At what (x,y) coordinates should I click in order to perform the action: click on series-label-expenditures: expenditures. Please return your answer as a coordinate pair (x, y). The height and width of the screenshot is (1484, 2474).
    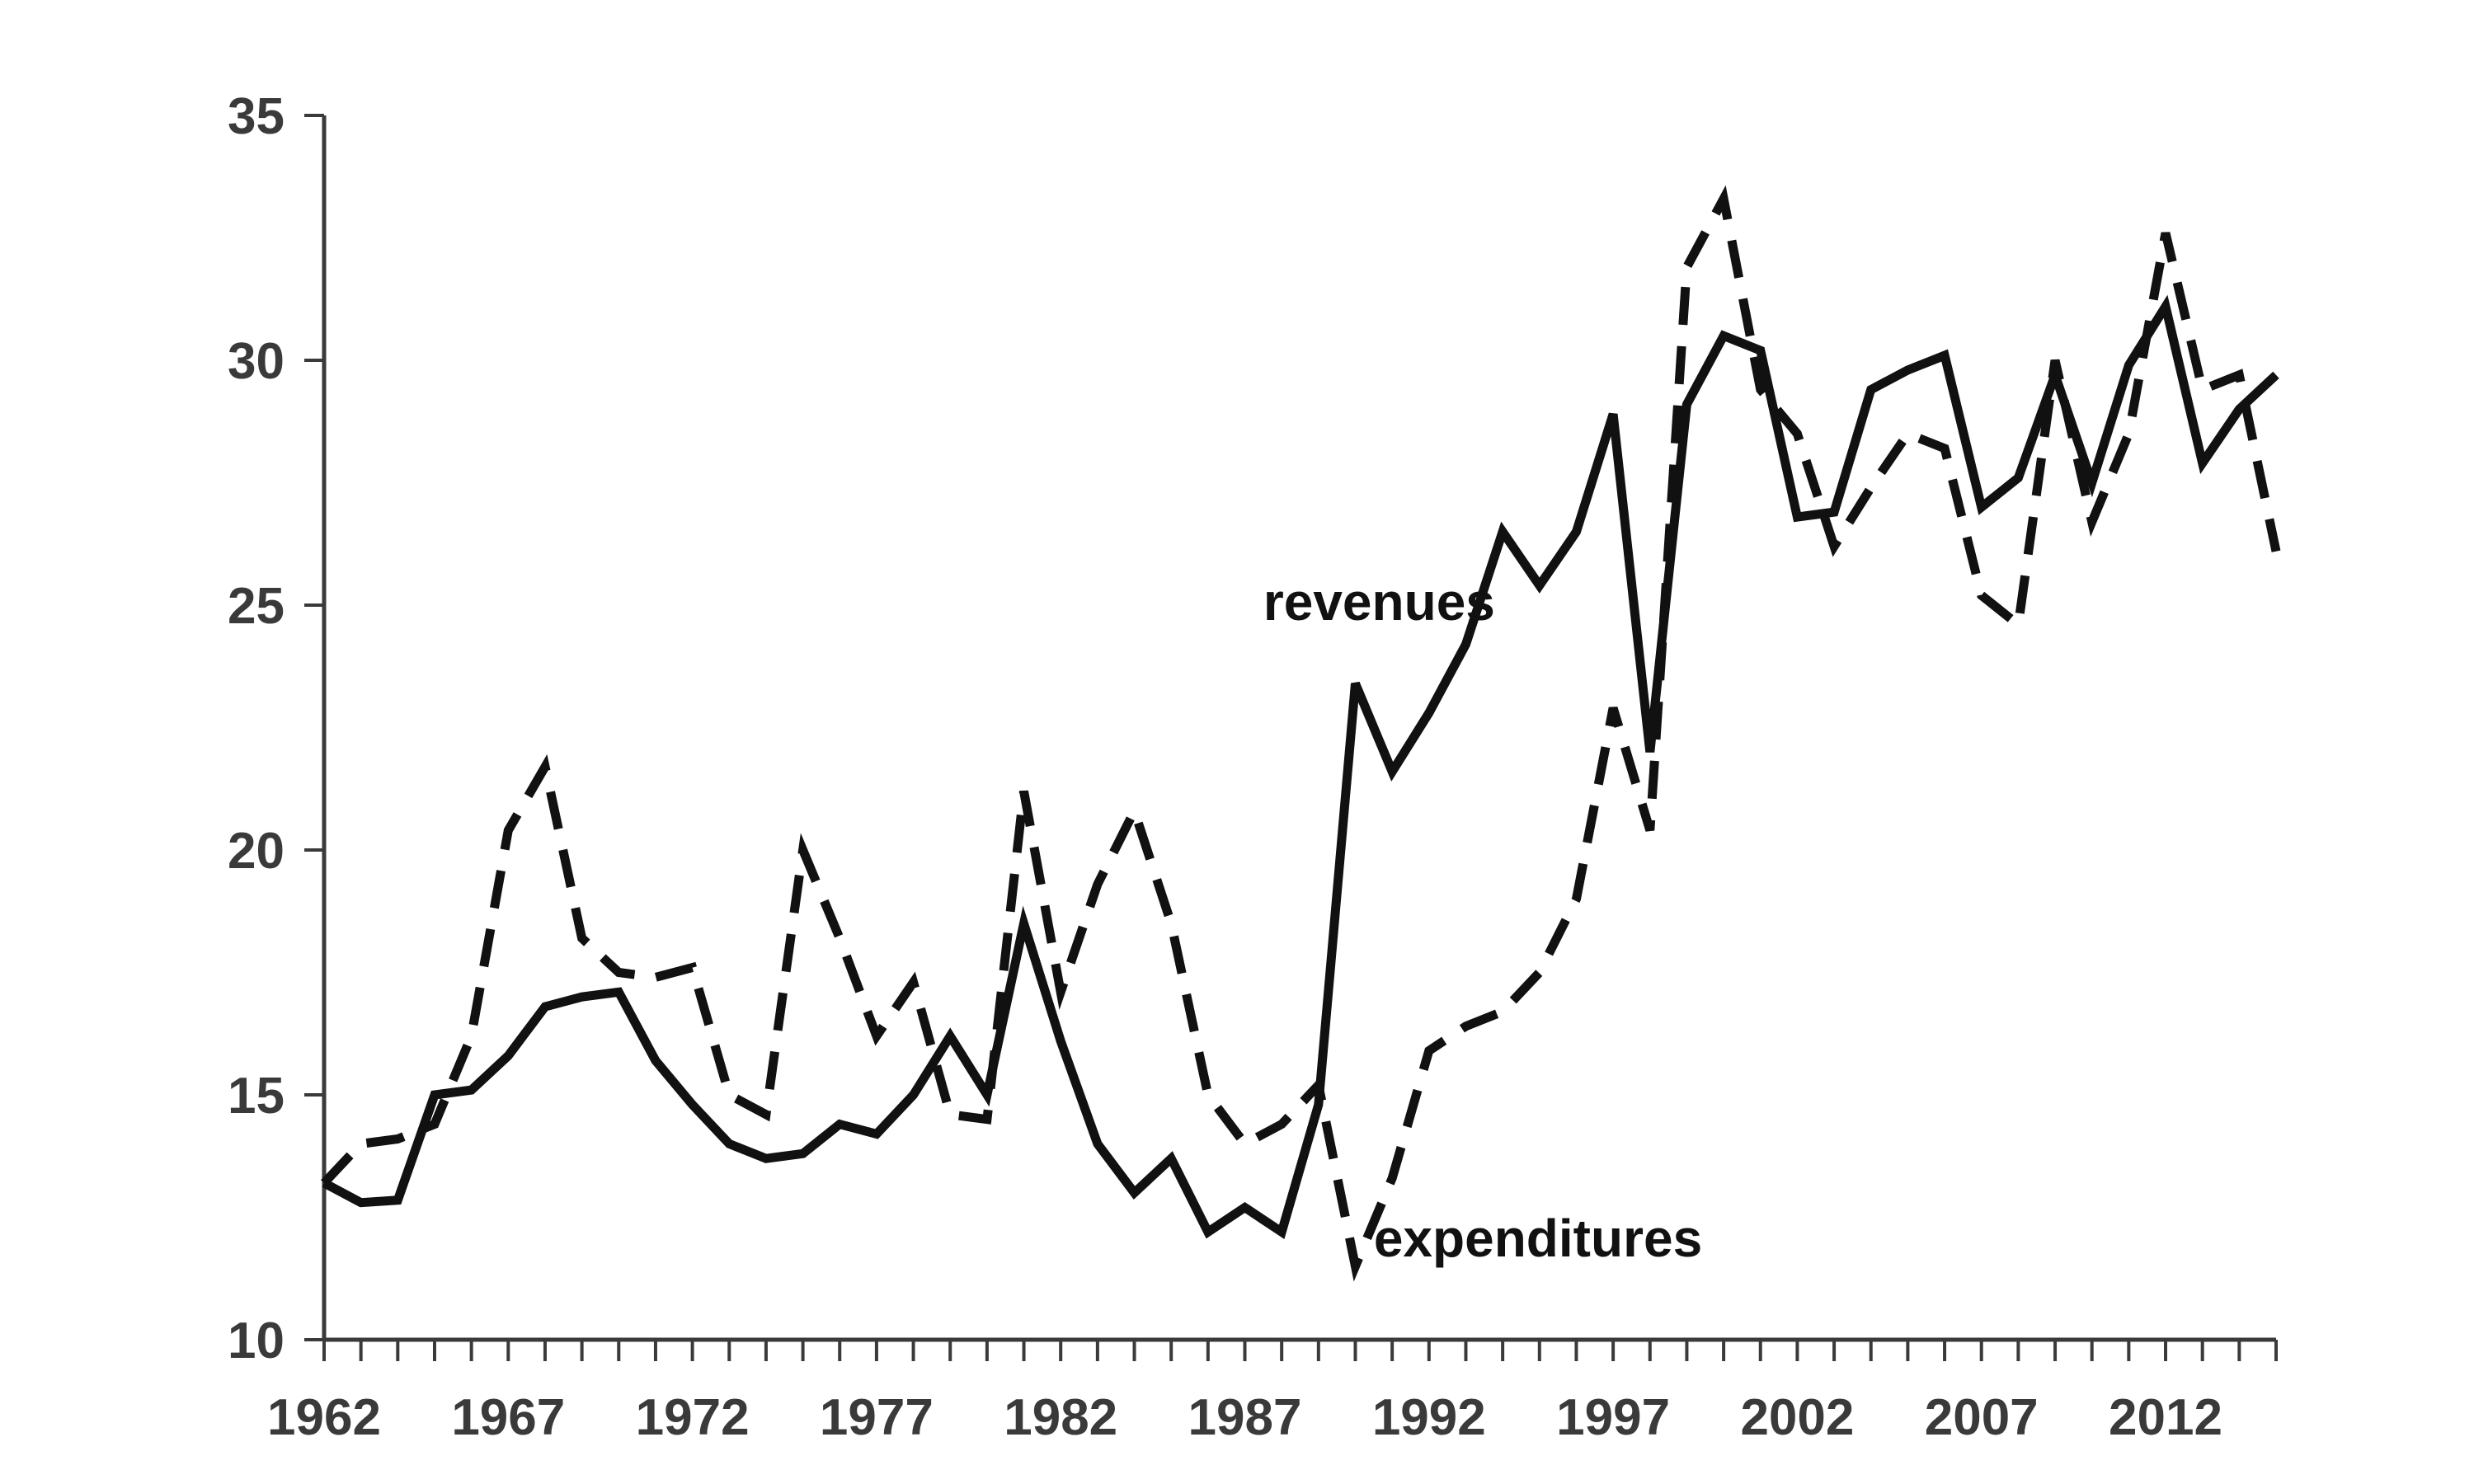
    Looking at the image, I should click on (1538, 1238).